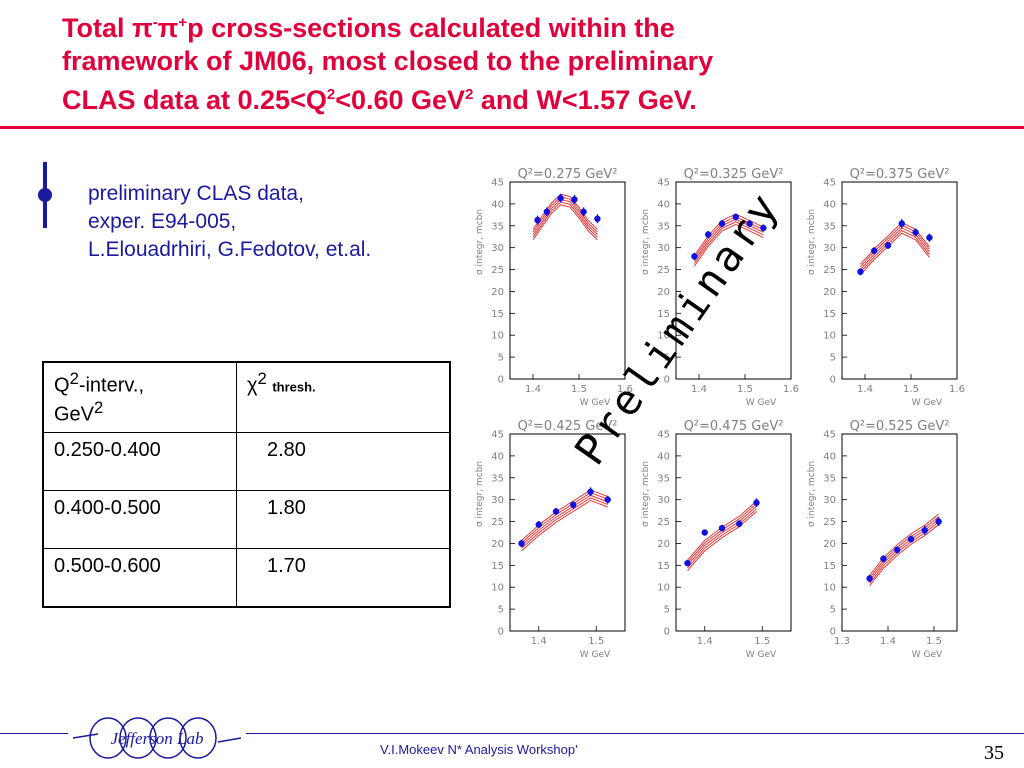  What do you see at coordinates (343, 462) in the screenshot?
I see `chi2-cell: 2.80` at bounding box center [343, 462].